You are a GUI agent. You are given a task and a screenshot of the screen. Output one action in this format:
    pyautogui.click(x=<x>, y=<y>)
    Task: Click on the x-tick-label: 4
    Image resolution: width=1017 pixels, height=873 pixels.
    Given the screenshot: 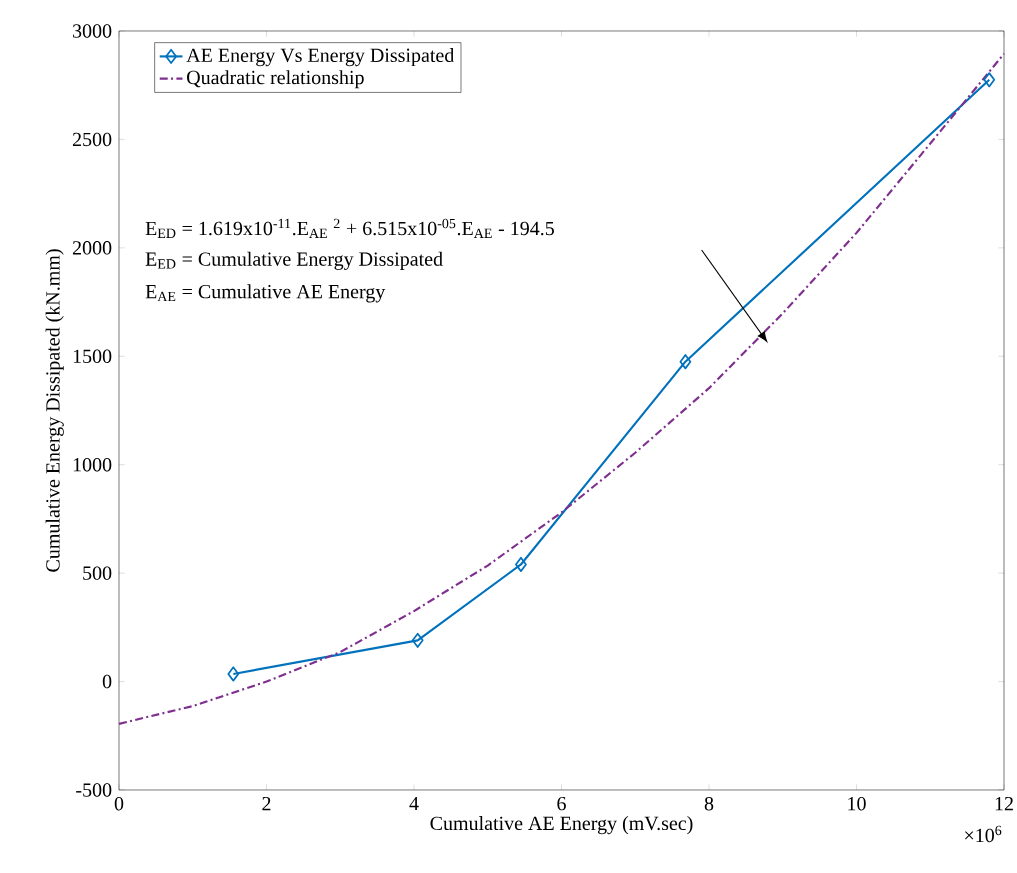 What is the action you would take?
    pyautogui.click(x=414, y=803)
    